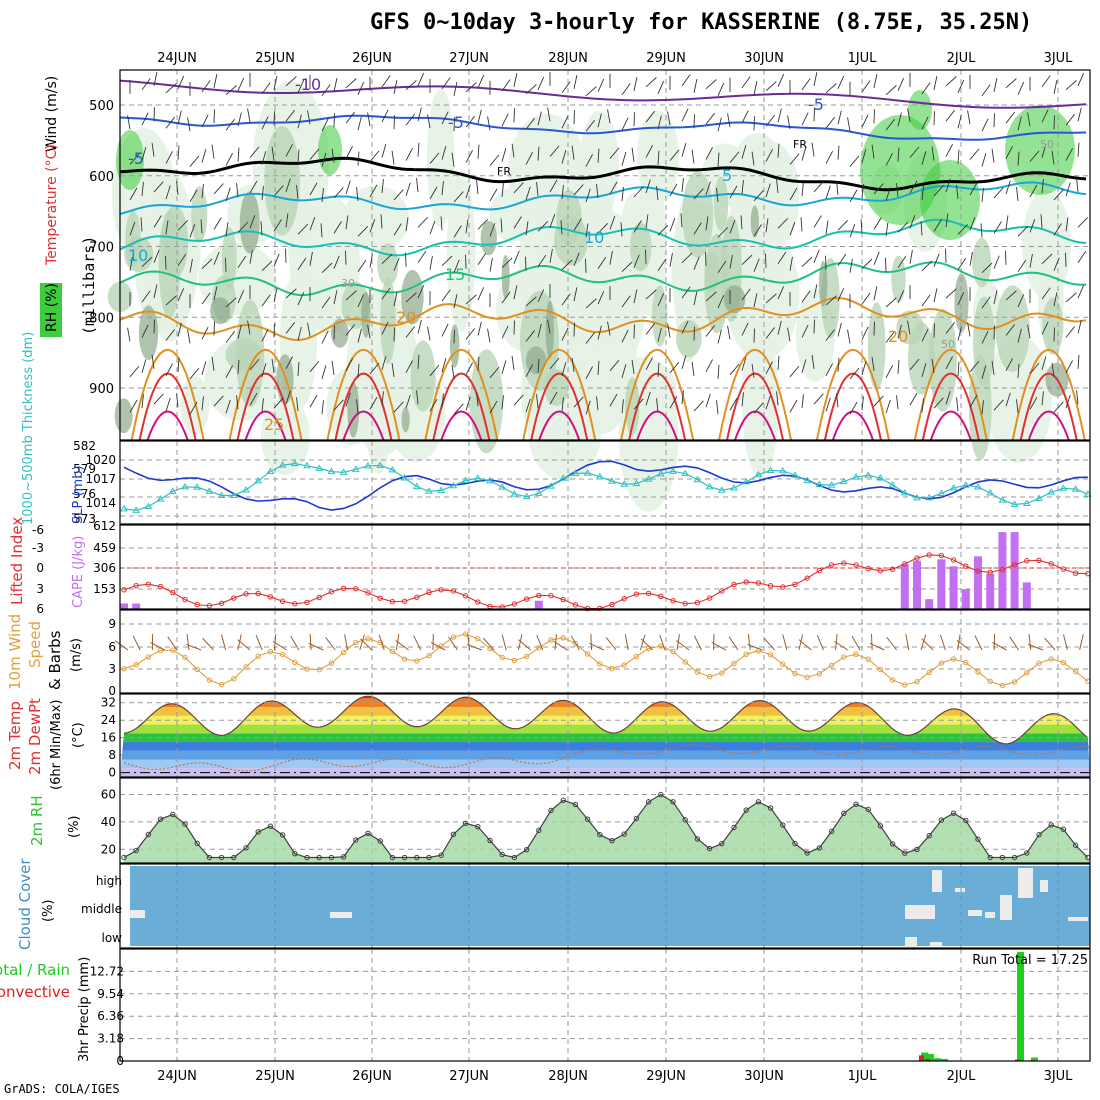 Image resolution: width=1100 pixels, height=1100 pixels. I want to click on contour-label: FR, so click(504, 171).